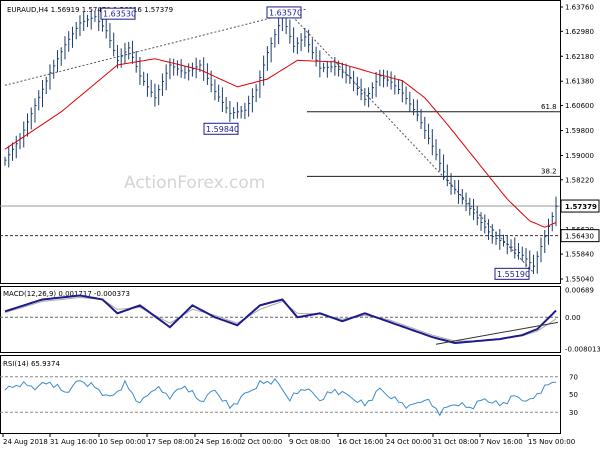  I want to click on price-tick-label: 1.59000, so click(579, 156).